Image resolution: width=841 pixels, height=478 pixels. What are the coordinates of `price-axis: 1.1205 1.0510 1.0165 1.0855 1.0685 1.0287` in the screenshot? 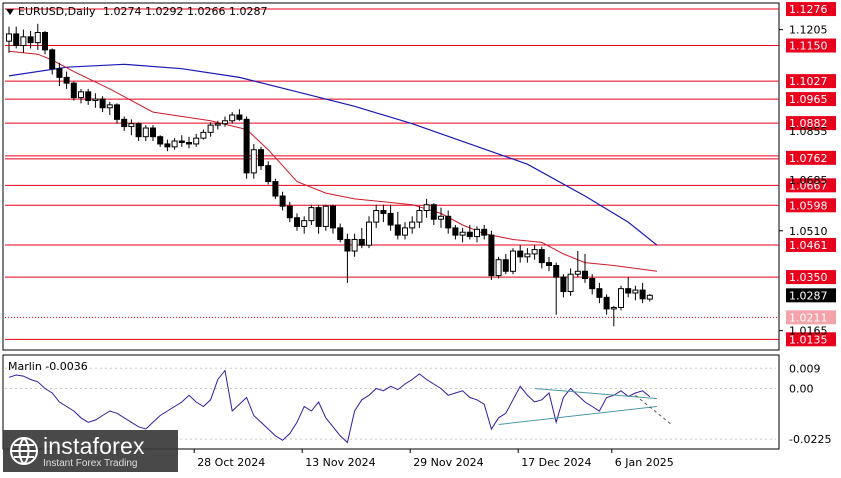 It's located at (807, 181).